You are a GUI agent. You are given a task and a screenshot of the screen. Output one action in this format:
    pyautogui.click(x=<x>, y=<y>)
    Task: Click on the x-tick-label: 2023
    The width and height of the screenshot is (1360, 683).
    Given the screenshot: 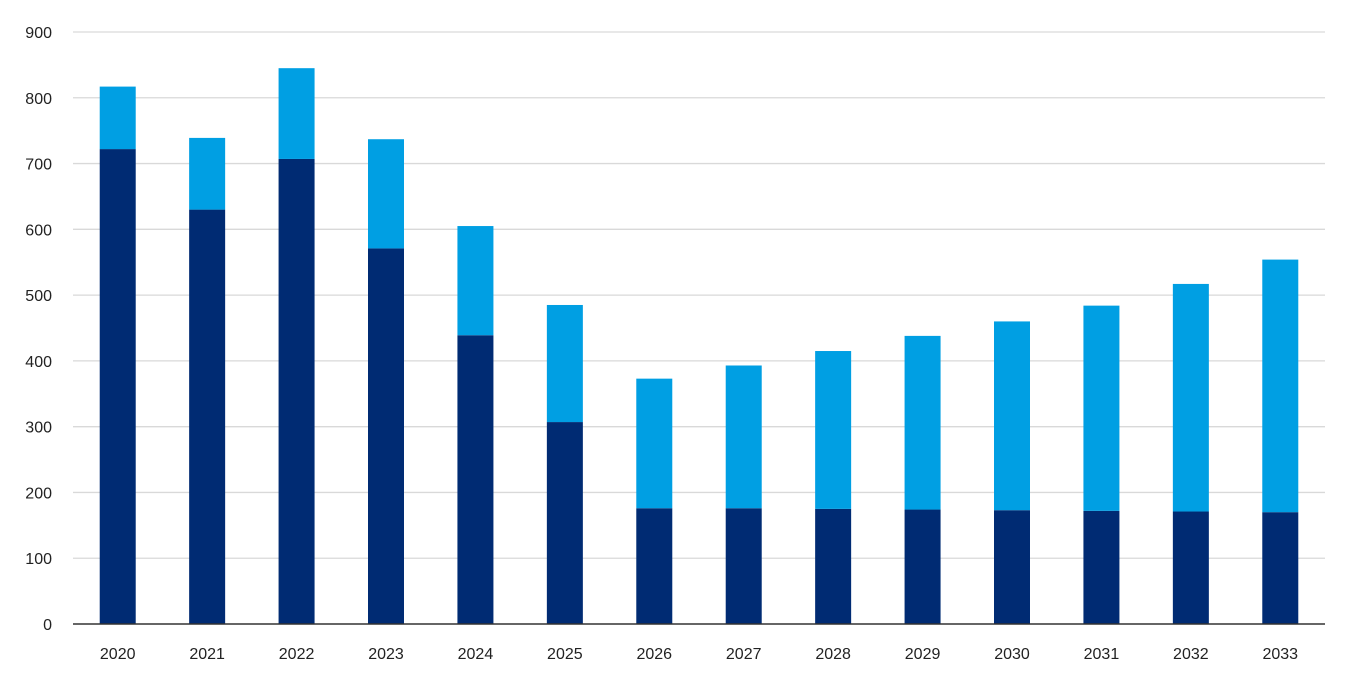 What is the action you would take?
    pyautogui.click(x=386, y=654)
    